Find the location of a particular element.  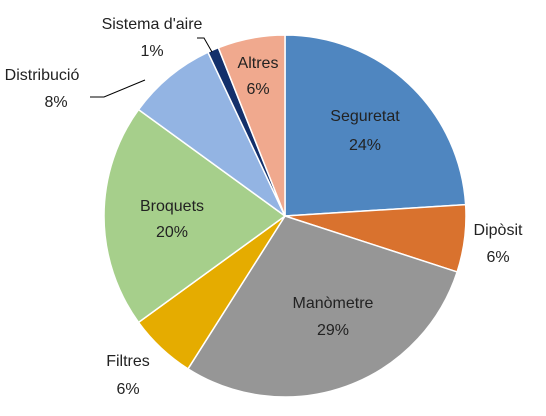

slice-value: 8% is located at coordinates (55, 102).